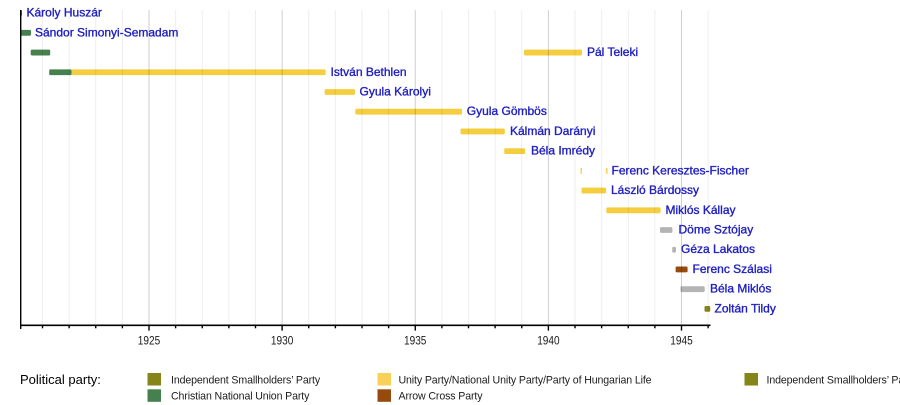  I want to click on svg-text: Gyula Gömbös, so click(507, 111).